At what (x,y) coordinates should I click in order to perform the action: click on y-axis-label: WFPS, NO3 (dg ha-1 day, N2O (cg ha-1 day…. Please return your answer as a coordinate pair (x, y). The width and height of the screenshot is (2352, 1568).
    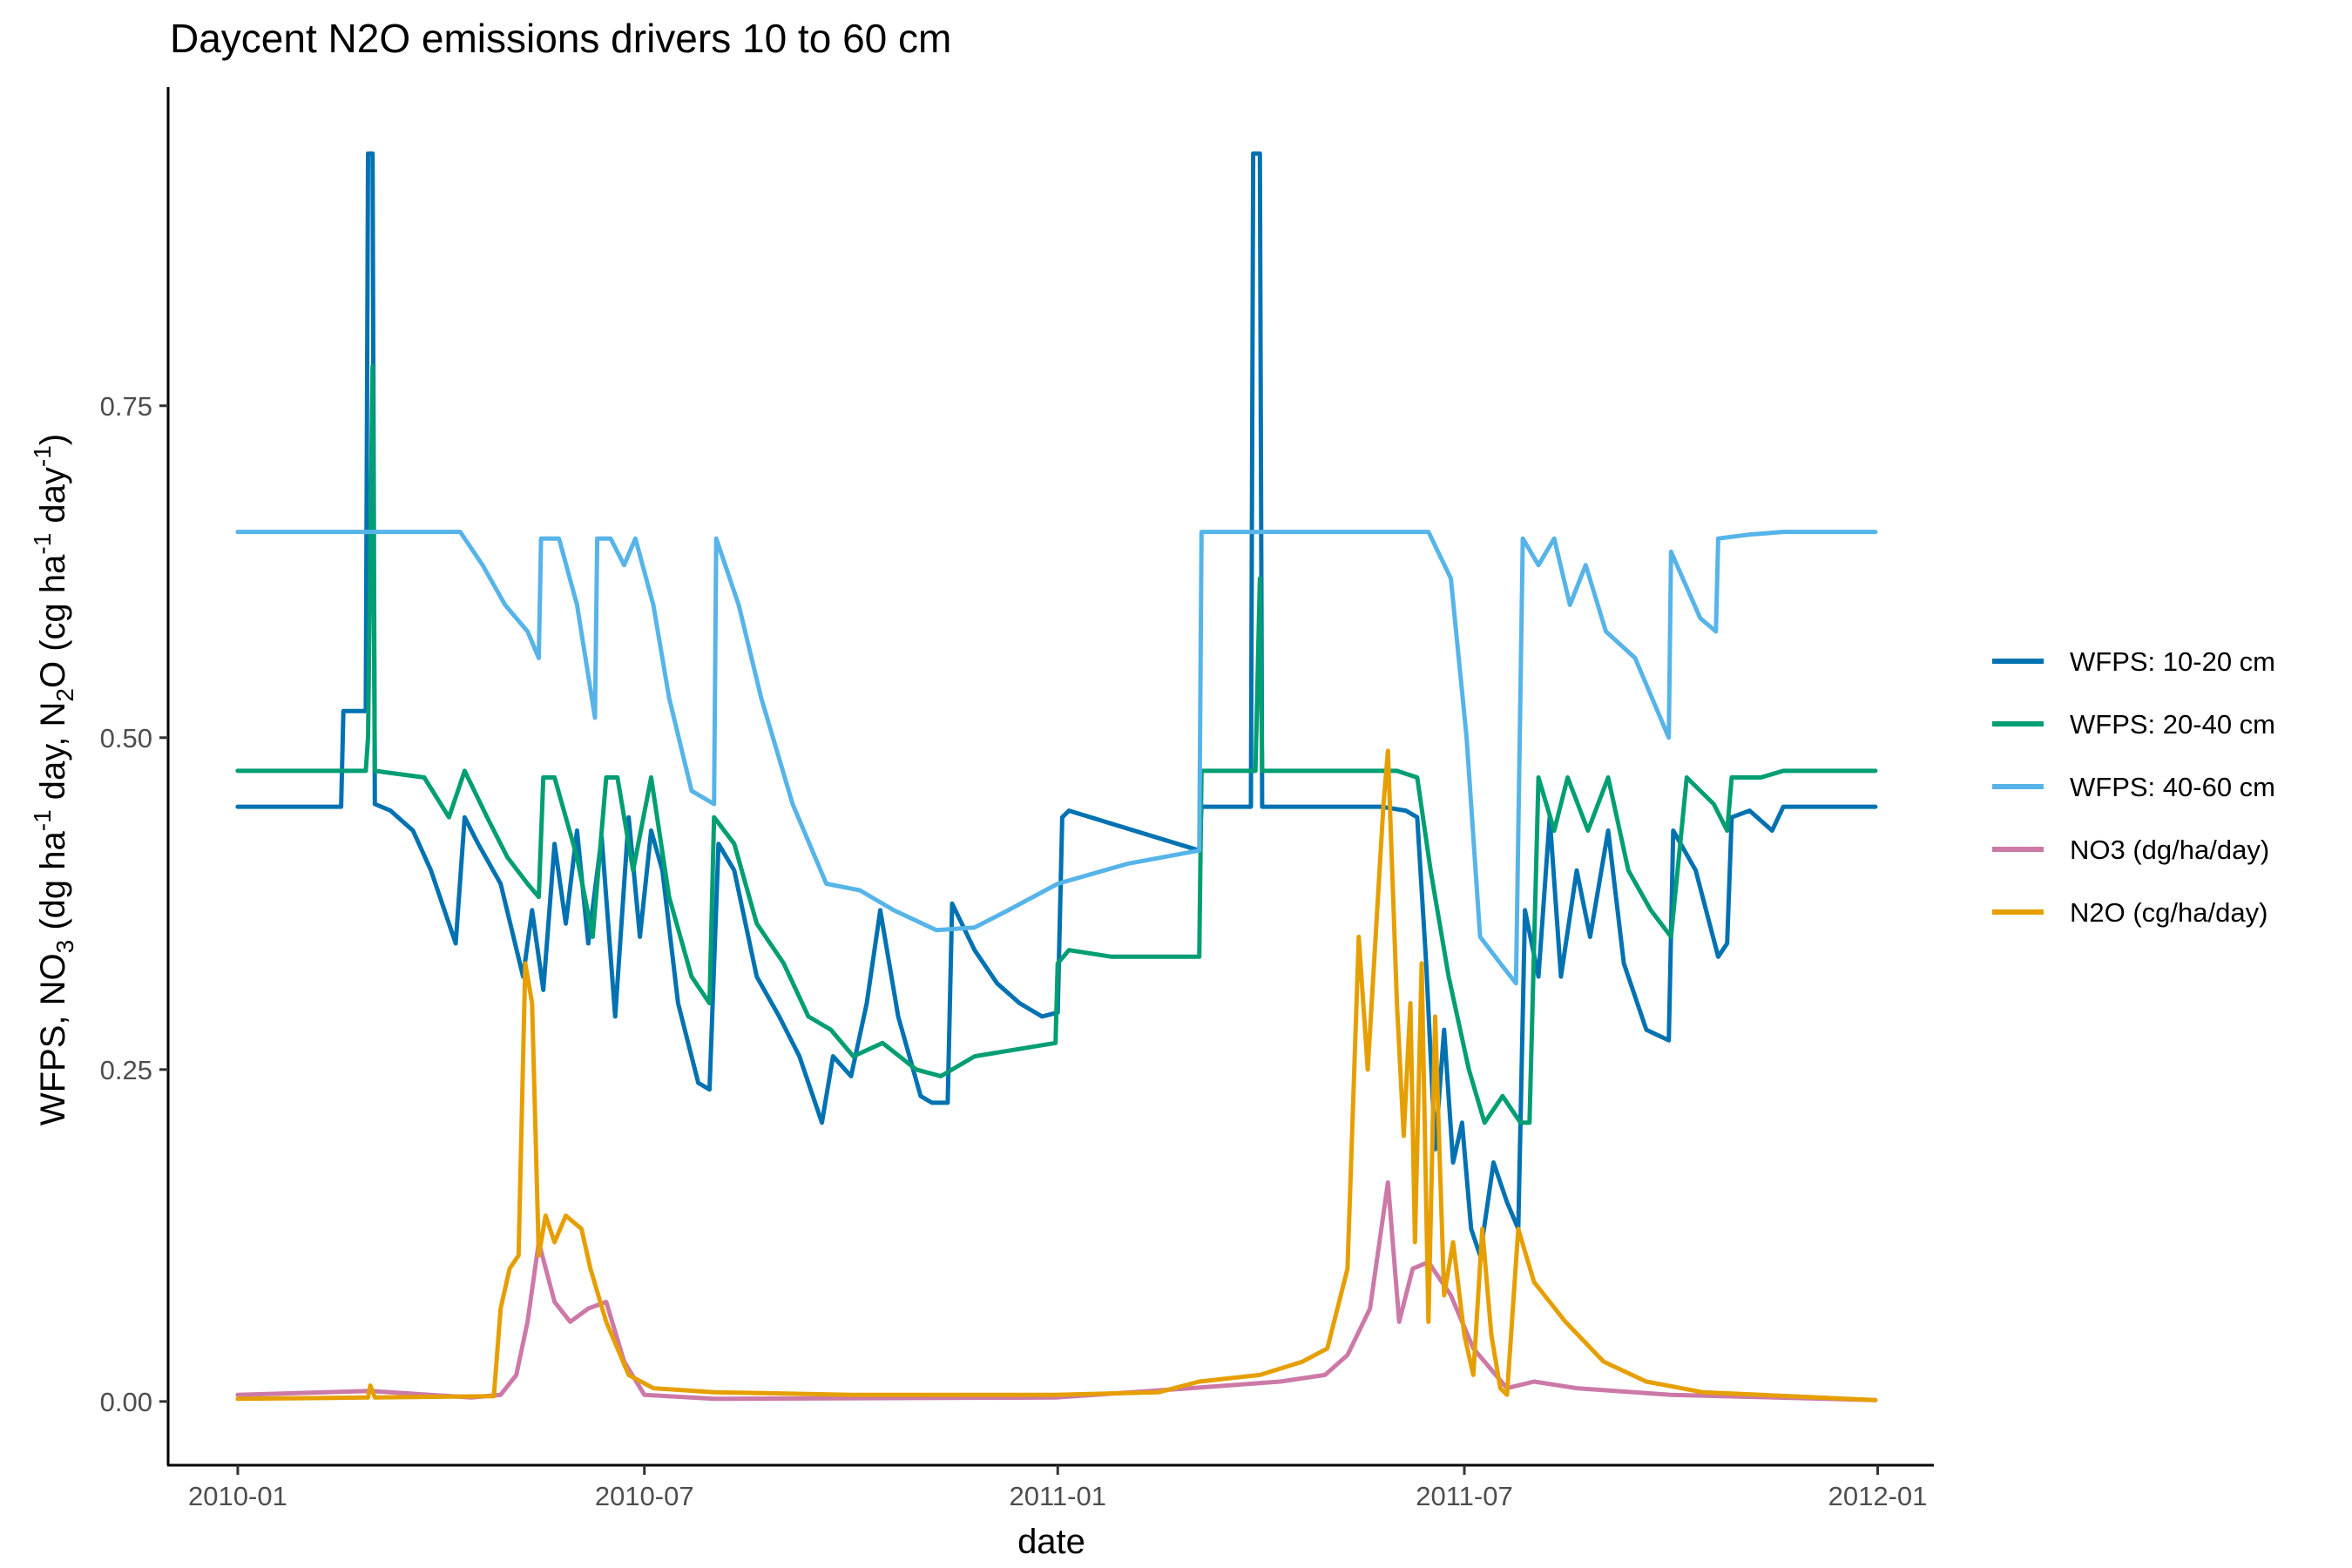
    Looking at the image, I should click on (53, 780).